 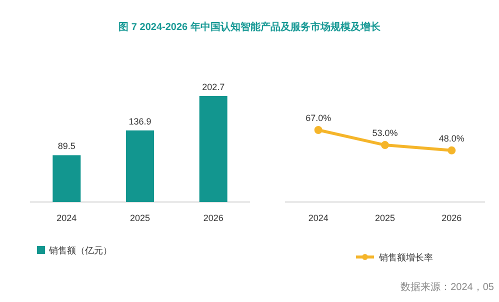 I want to click on data-label: 136.9, so click(x=140, y=121).